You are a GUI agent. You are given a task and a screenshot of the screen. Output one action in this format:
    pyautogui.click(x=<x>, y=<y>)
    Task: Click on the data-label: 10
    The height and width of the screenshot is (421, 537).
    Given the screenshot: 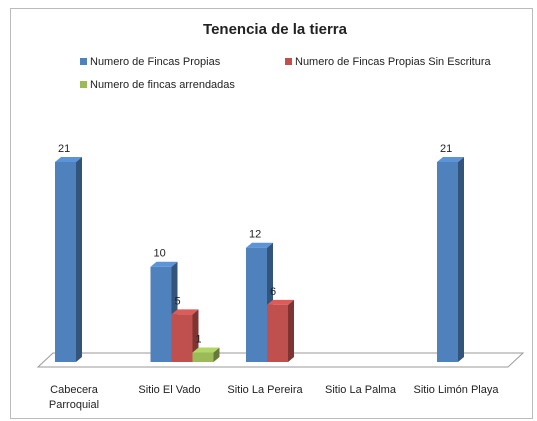 What is the action you would take?
    pyautogui.click(x=160, y=254)
    